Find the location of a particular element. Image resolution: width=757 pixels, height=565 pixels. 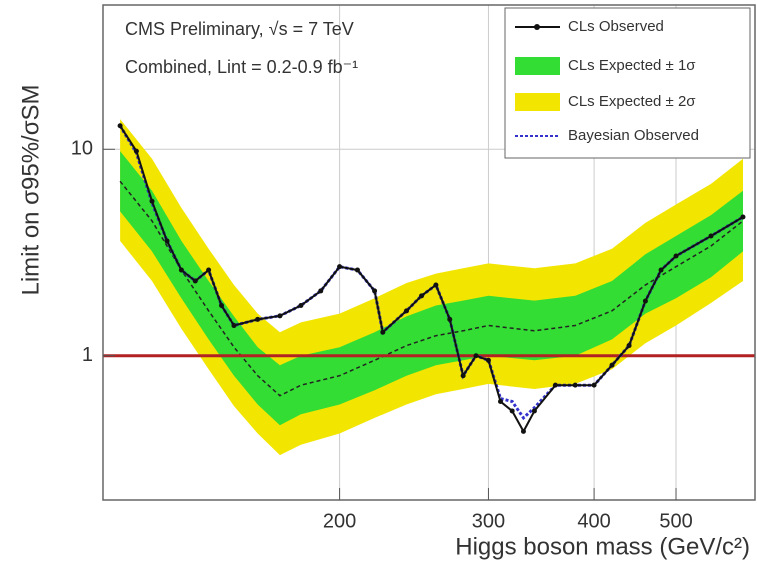

legend-label: Bayesian Observed is located at coordinates (633, 135).